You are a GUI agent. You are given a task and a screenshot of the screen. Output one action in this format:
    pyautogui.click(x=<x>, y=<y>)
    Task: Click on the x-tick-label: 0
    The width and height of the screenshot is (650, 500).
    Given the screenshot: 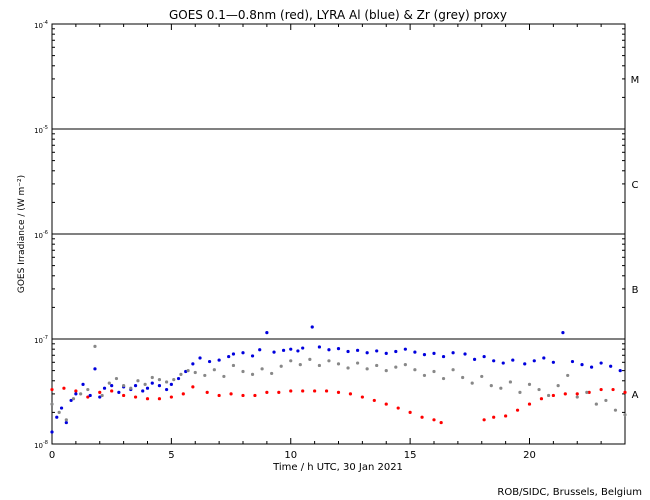 What is the action you would take?
    pyautogui.click(x=52, y=455)
    